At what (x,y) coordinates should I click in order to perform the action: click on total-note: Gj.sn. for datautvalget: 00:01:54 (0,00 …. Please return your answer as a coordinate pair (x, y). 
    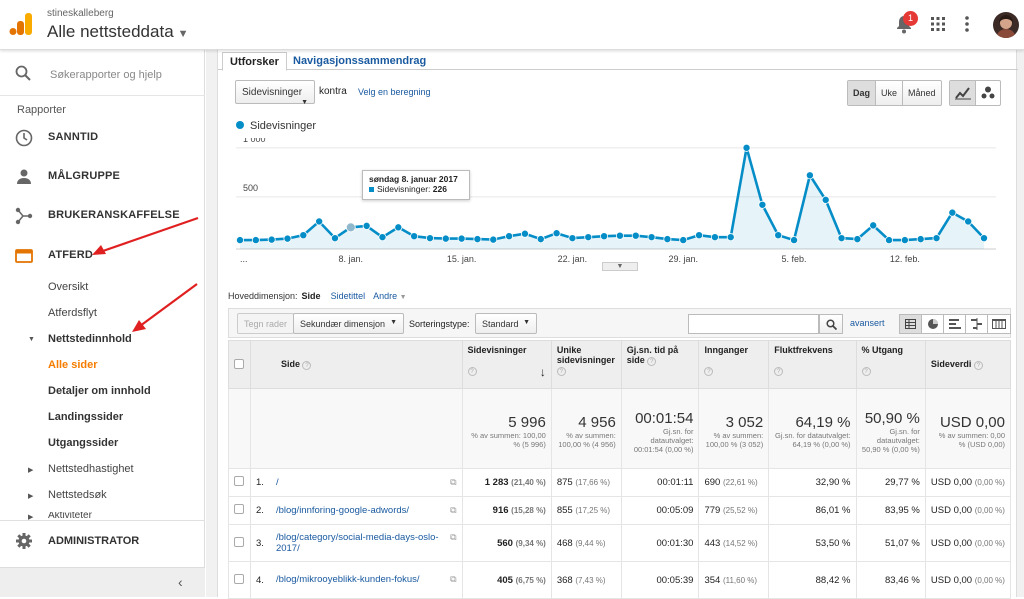
    Looking at the image, I should click on (663, 440).